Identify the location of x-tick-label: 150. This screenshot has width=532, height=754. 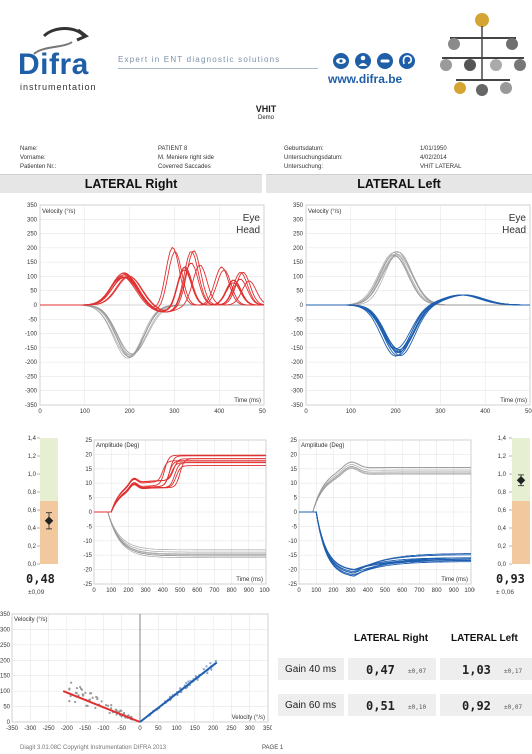
(195, 729).